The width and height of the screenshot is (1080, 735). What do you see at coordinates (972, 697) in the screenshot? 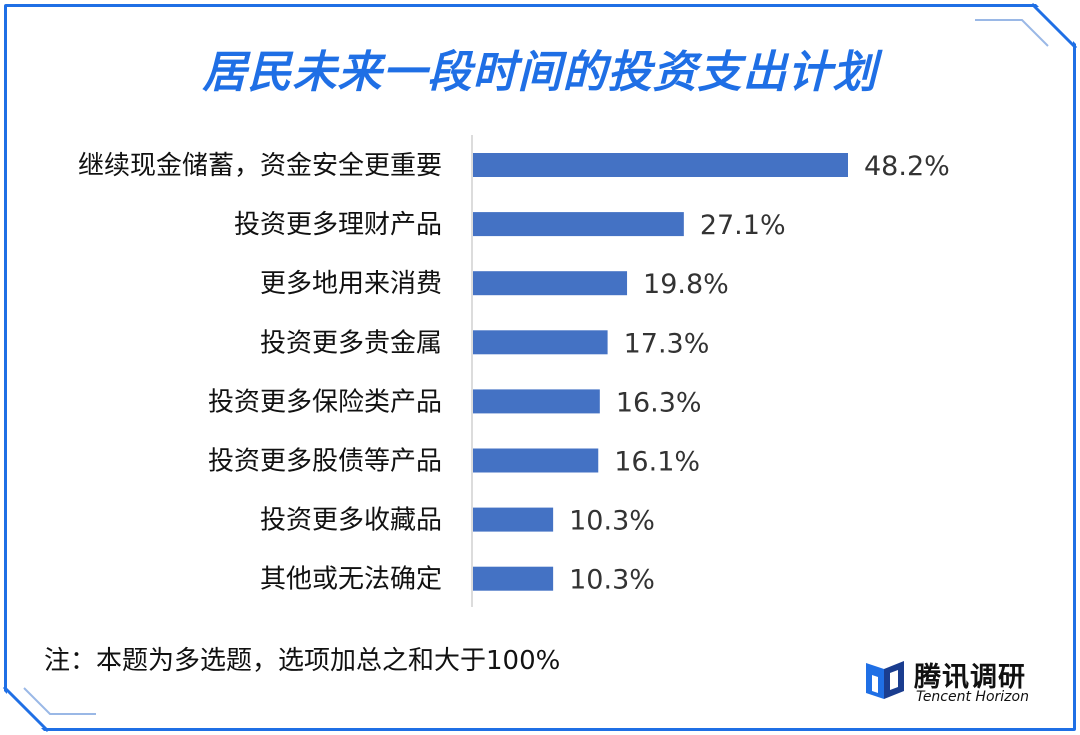
I see `brand-name-en: Tencent Horizon` at bounding box center [972, 697].